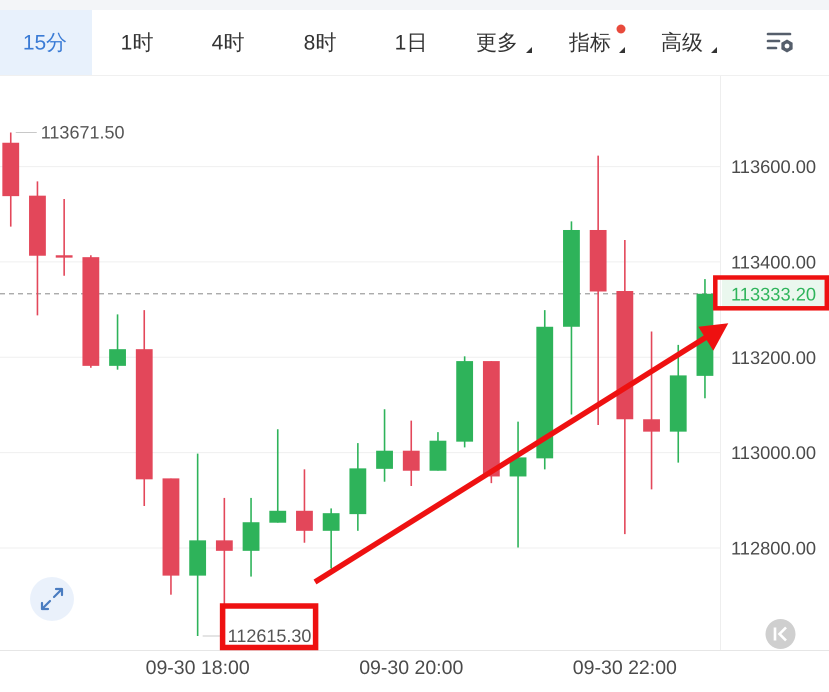 This screenshot has width=829, height=692. Describe the element at coordinates (82, 132) in the screenshot. I see `annotation: 113671.50` at that location.